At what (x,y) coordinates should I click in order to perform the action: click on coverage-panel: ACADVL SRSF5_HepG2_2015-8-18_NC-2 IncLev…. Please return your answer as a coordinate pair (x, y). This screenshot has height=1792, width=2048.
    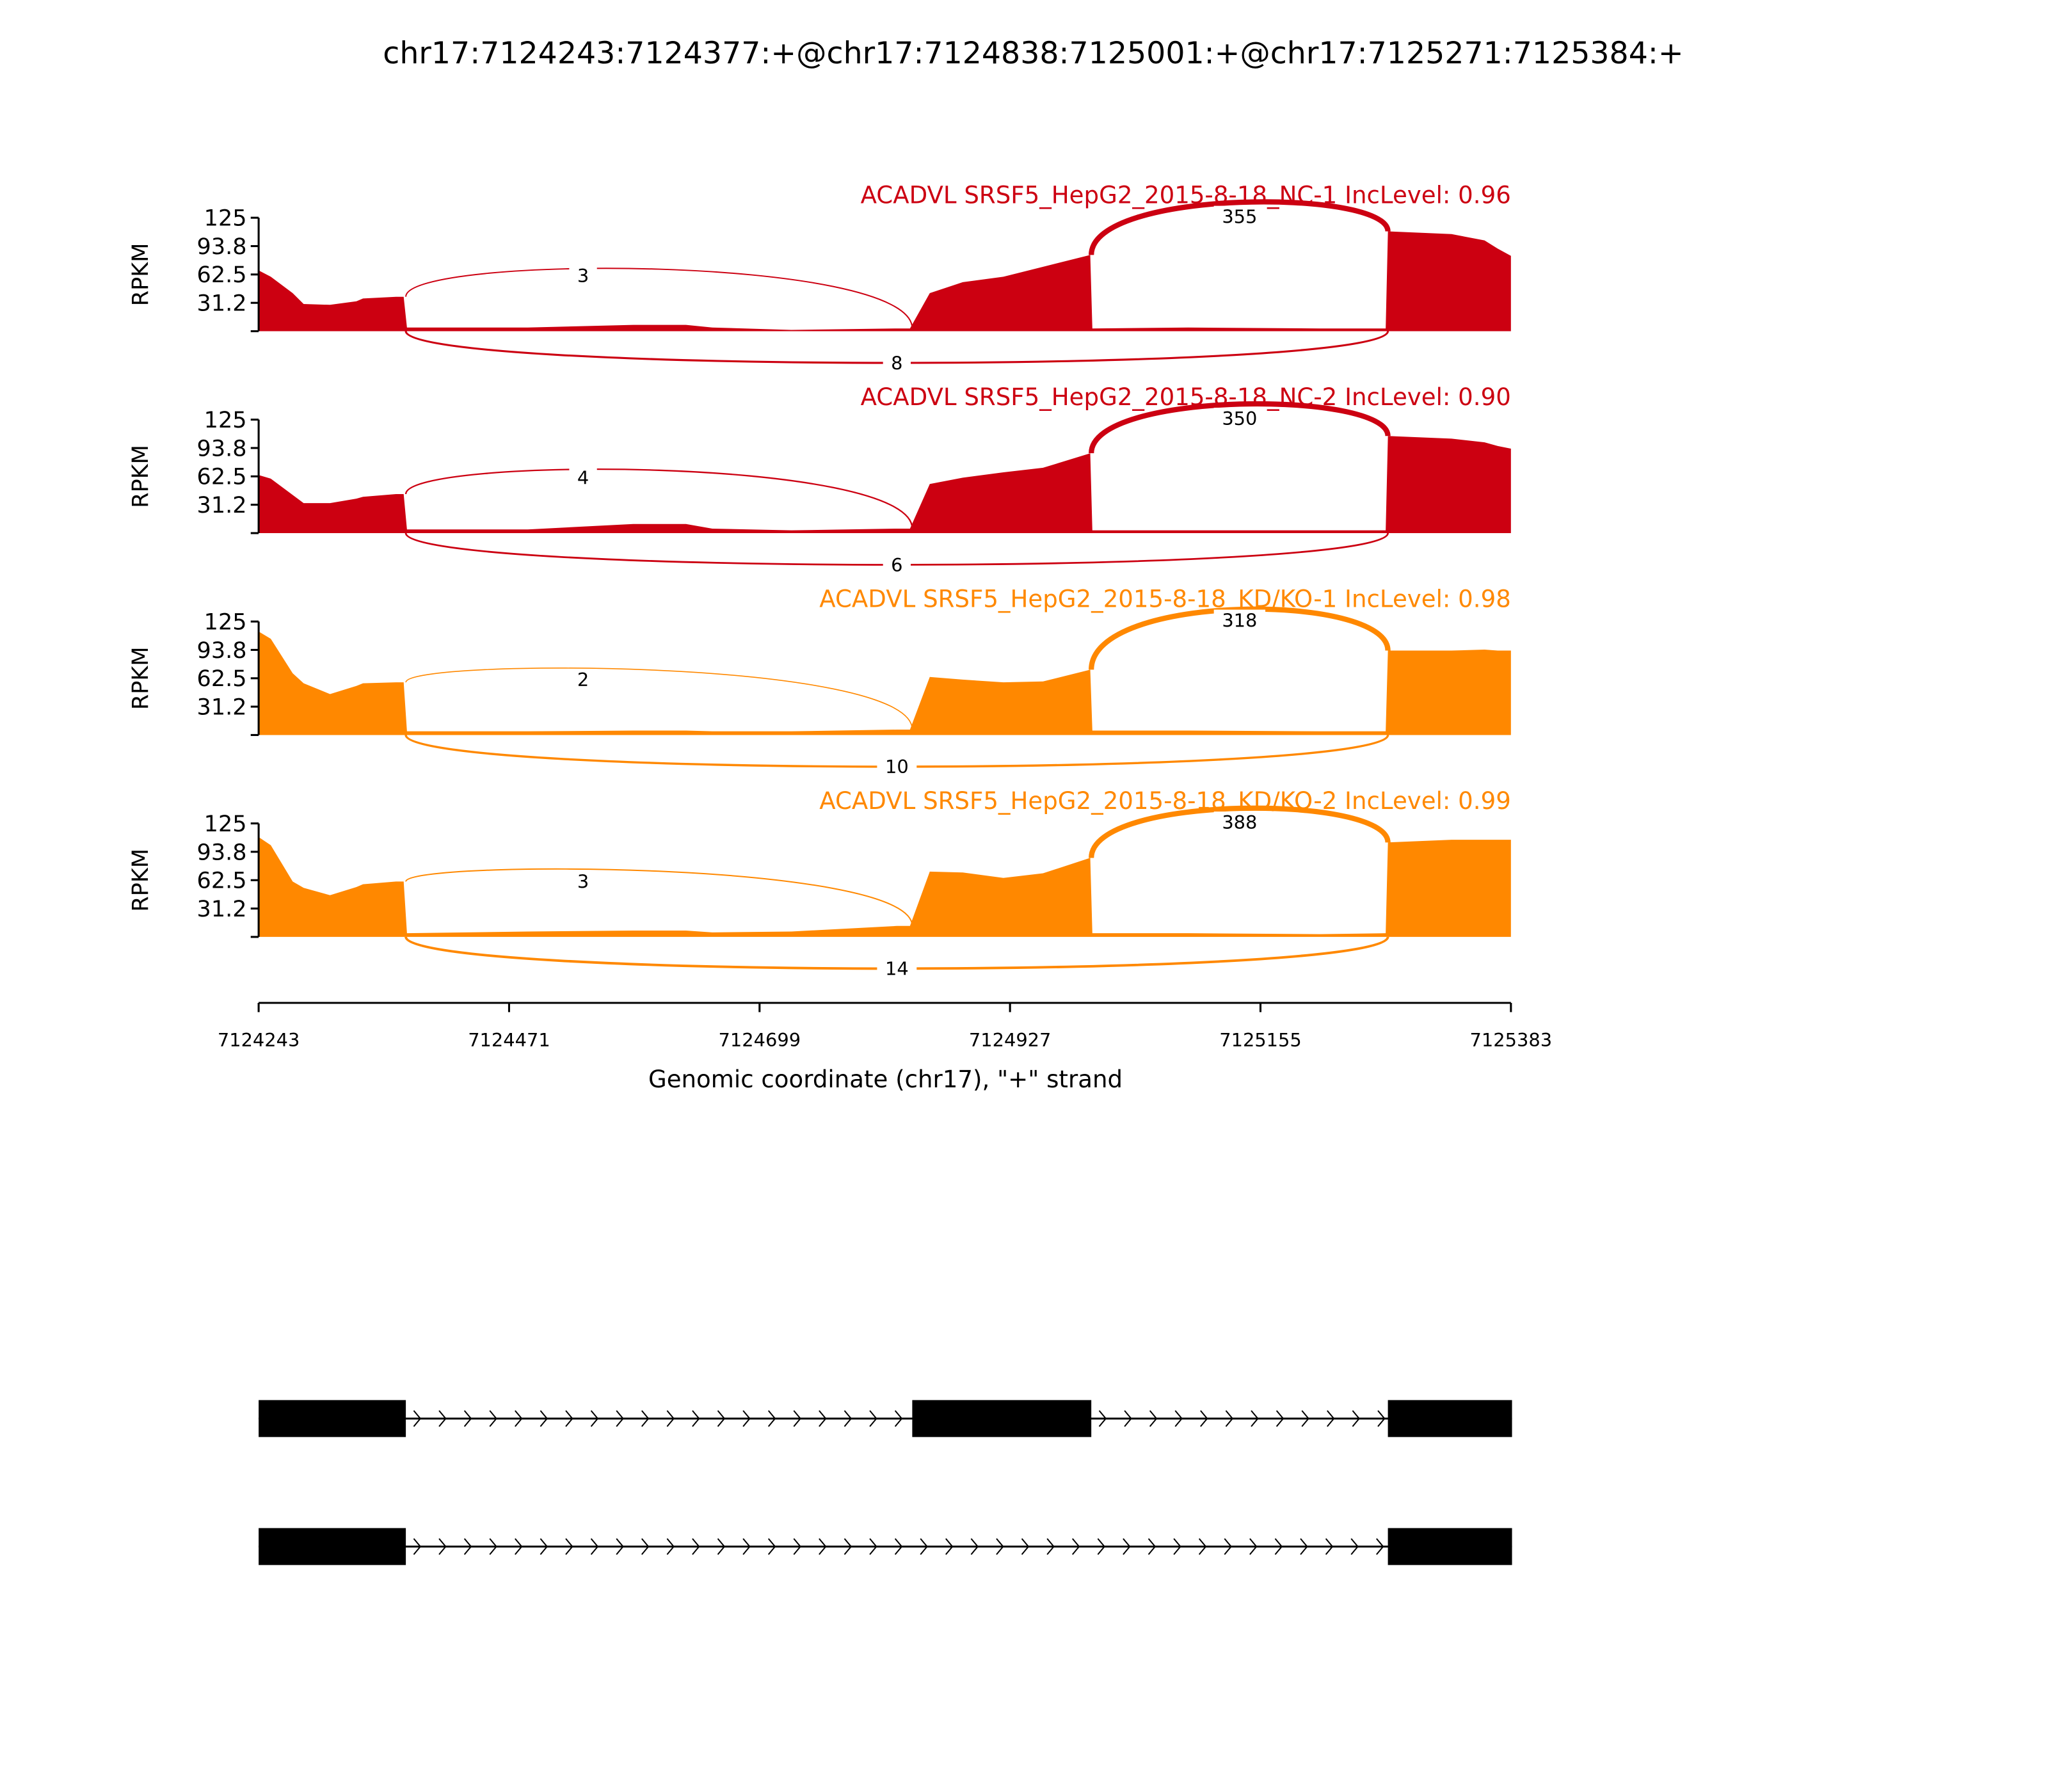
    Looking at the image, I should click on (819, 479).